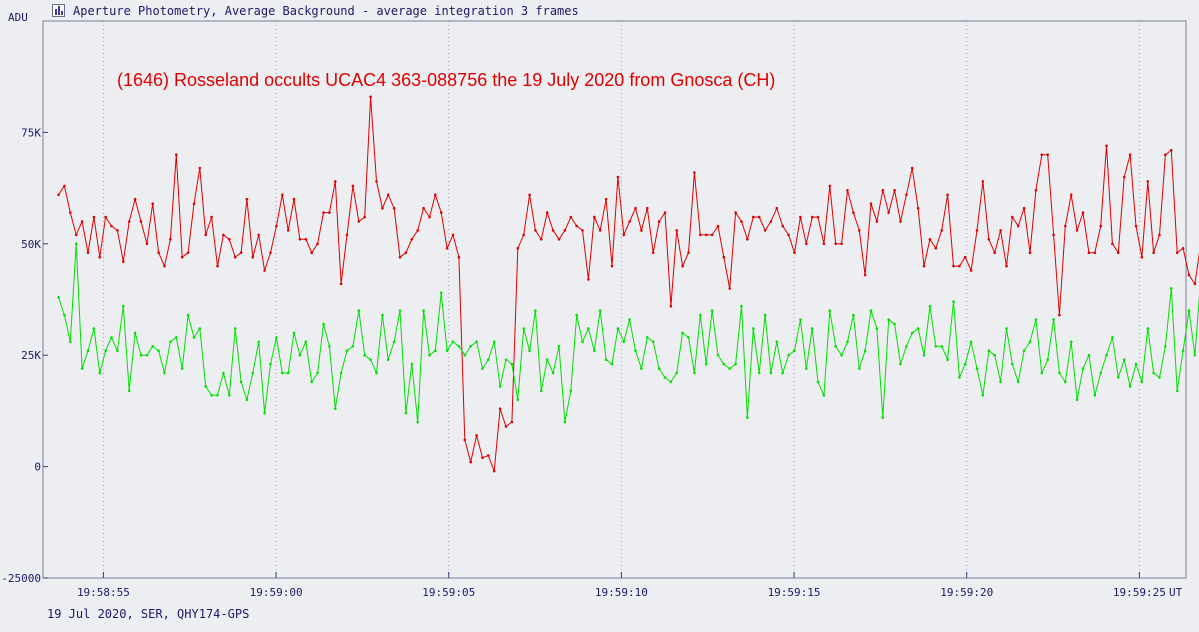 The height and width of the screenshot is (632, 1199). What do you see at coordinates (794, 592) in the screenshot?
I see `x-tick-label: 19:59:15` at bounding box center [794, 592].